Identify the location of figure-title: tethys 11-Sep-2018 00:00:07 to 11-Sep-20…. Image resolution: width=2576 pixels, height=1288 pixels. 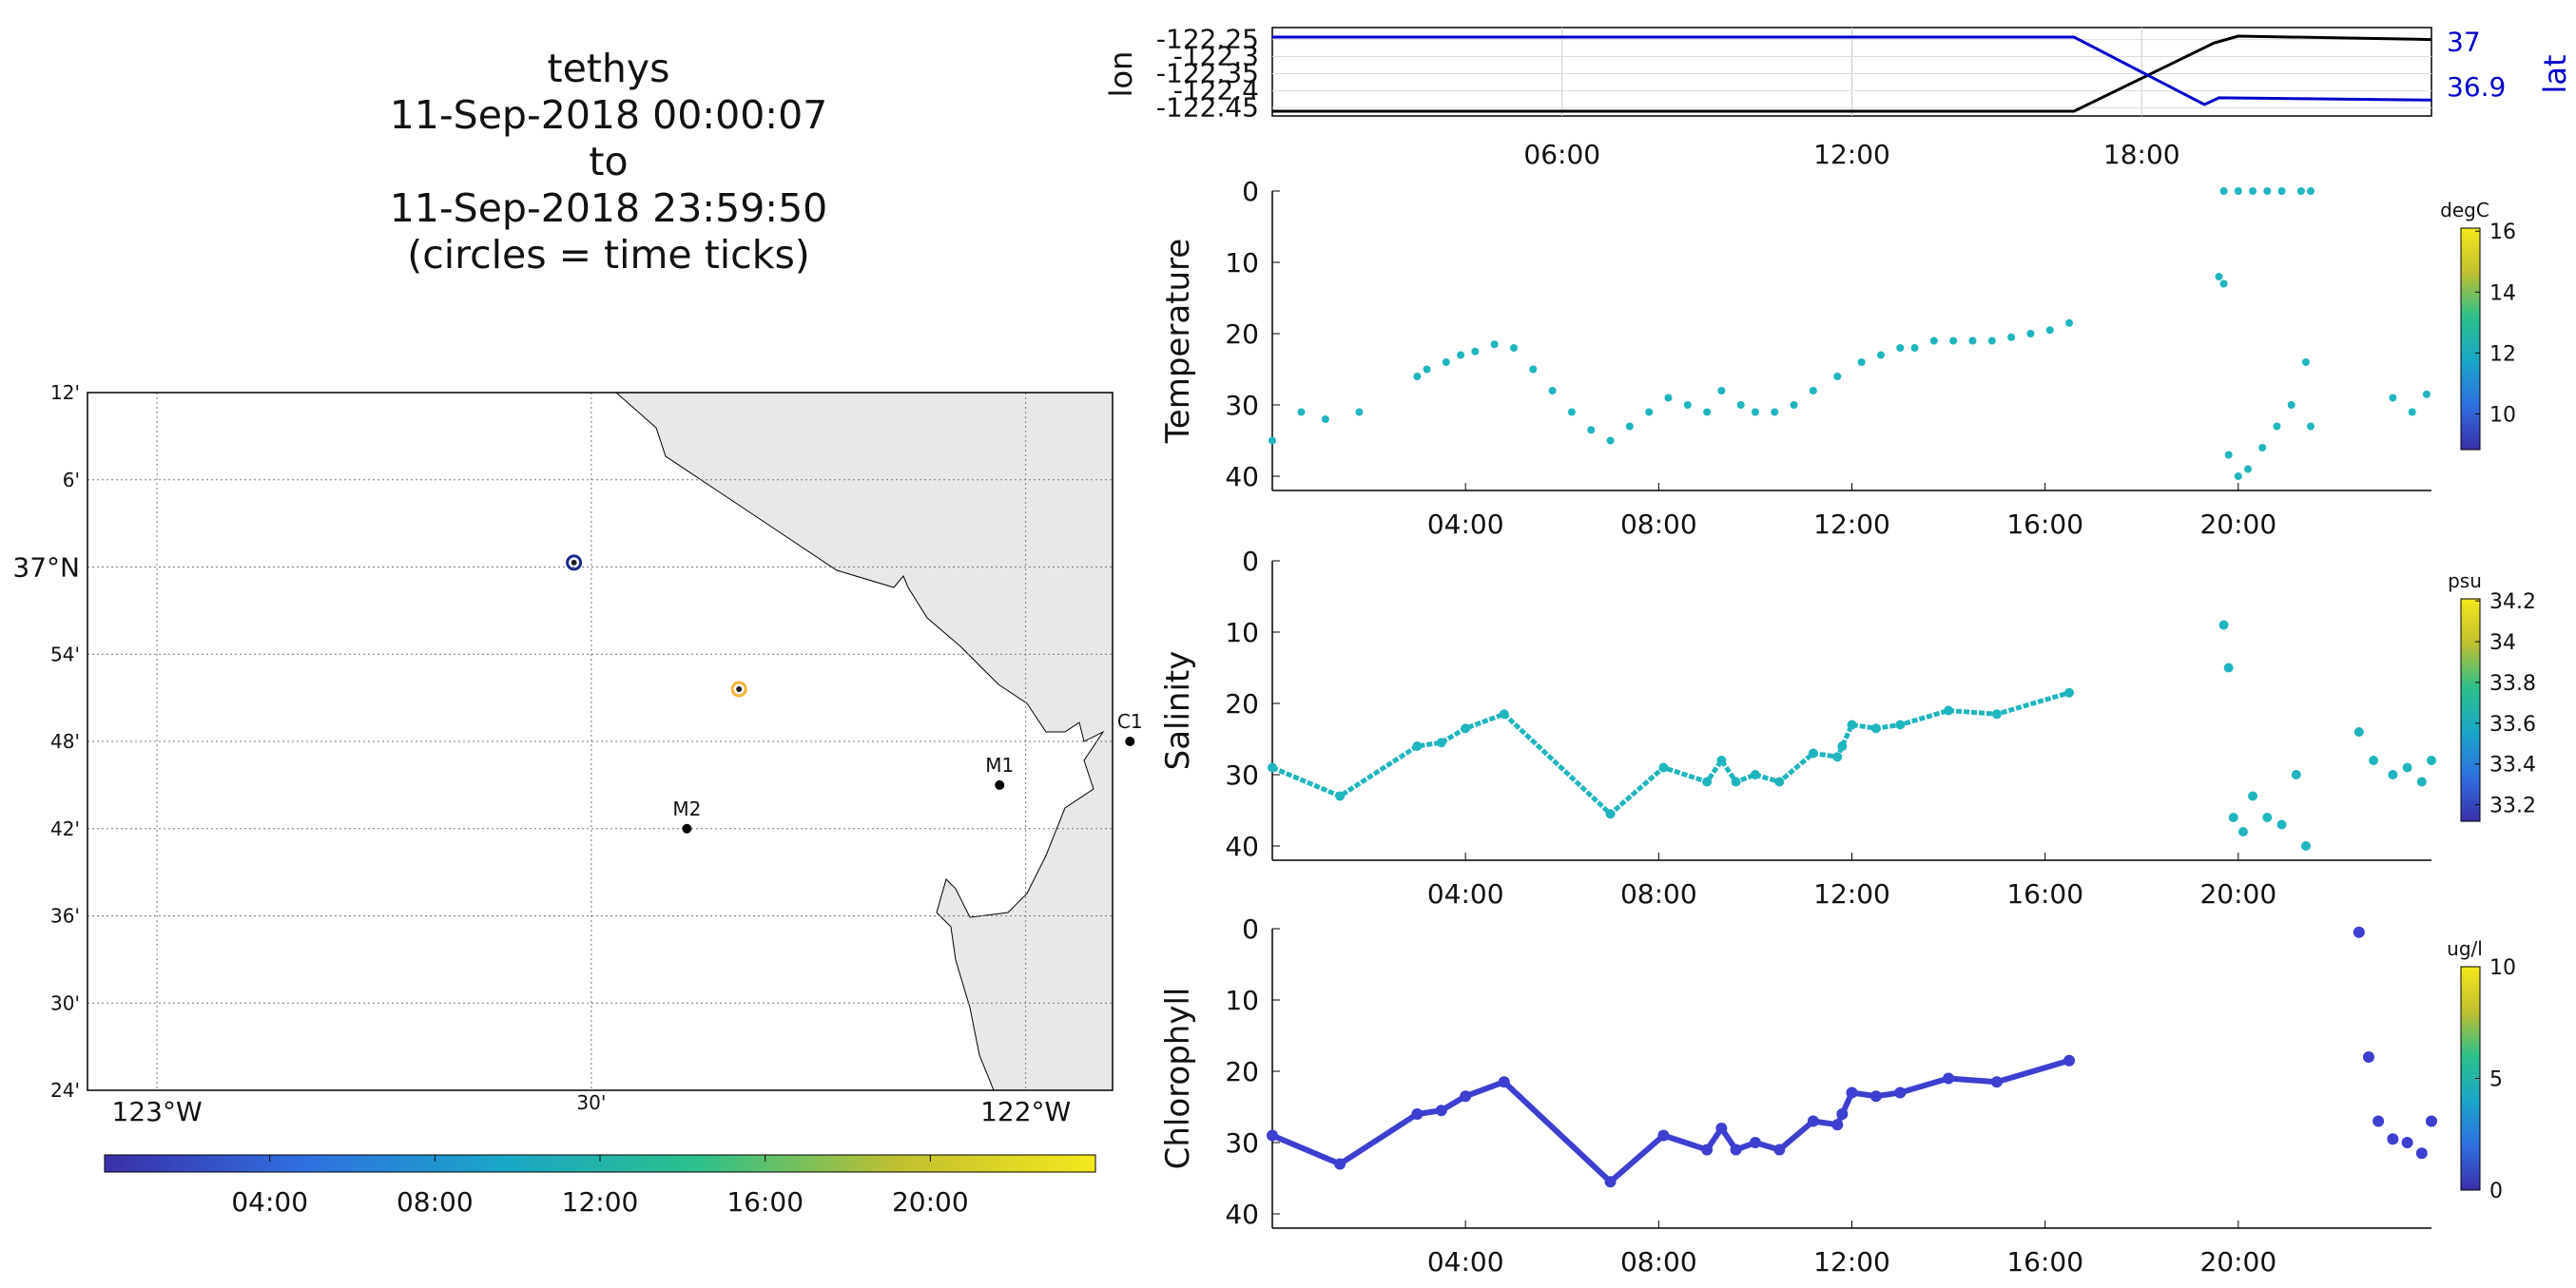
(608, 162).